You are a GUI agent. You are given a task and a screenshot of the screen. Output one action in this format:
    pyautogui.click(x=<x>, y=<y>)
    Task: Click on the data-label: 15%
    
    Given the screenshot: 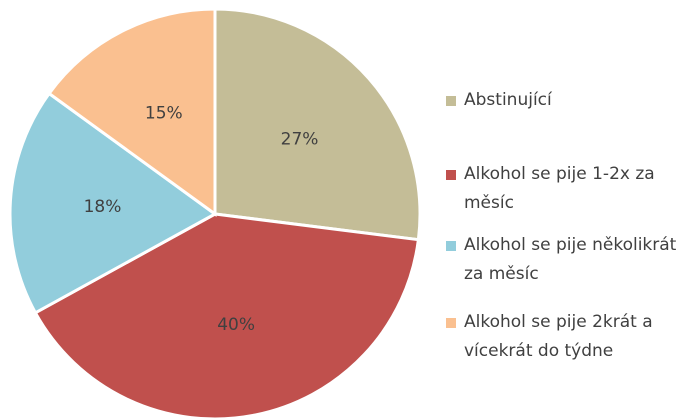 What is the action you would take?
    pyautogui.click(x=164, y=114)
    